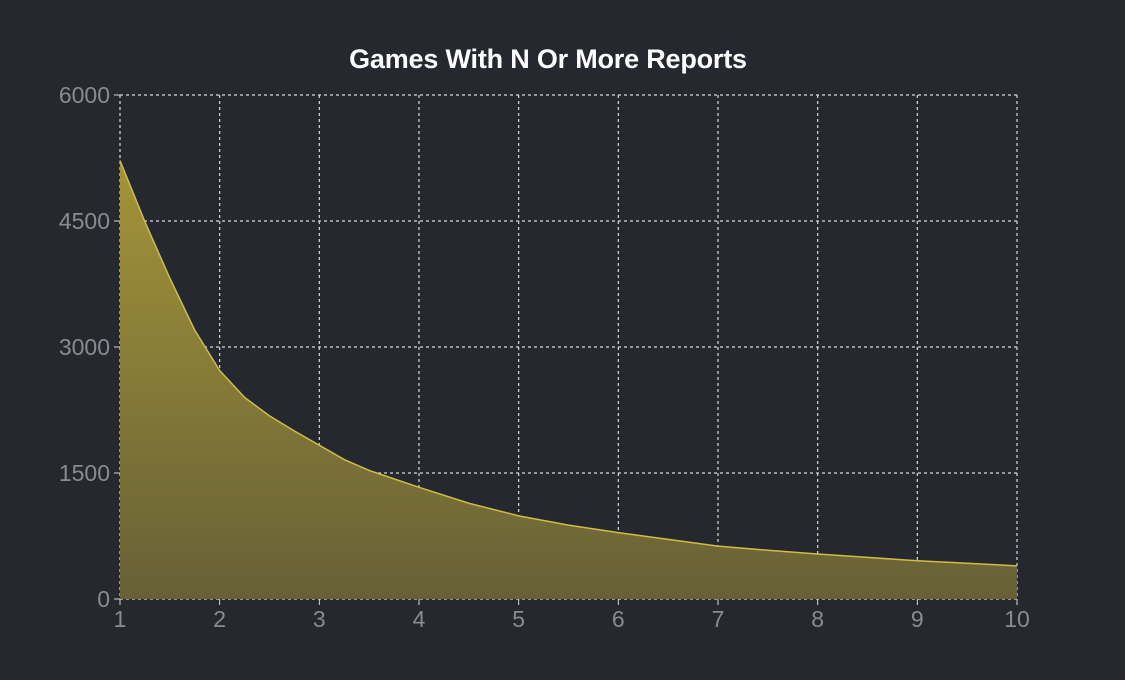 The image size is (1125, 680). Describe the element at coordinates (219, 619) in the screenshot. I see `x-tick-label: 2` at that location.